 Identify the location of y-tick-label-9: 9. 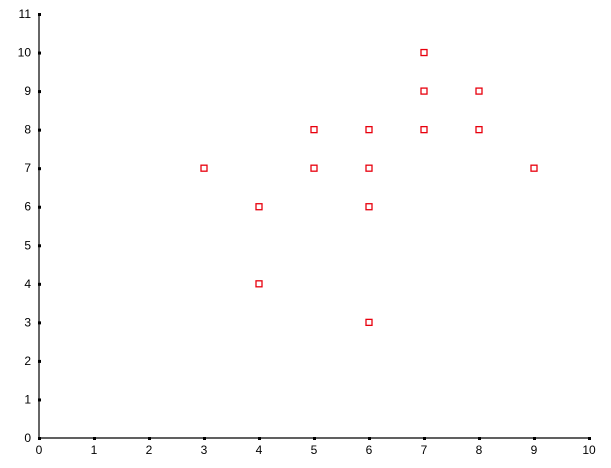
(27, 91).